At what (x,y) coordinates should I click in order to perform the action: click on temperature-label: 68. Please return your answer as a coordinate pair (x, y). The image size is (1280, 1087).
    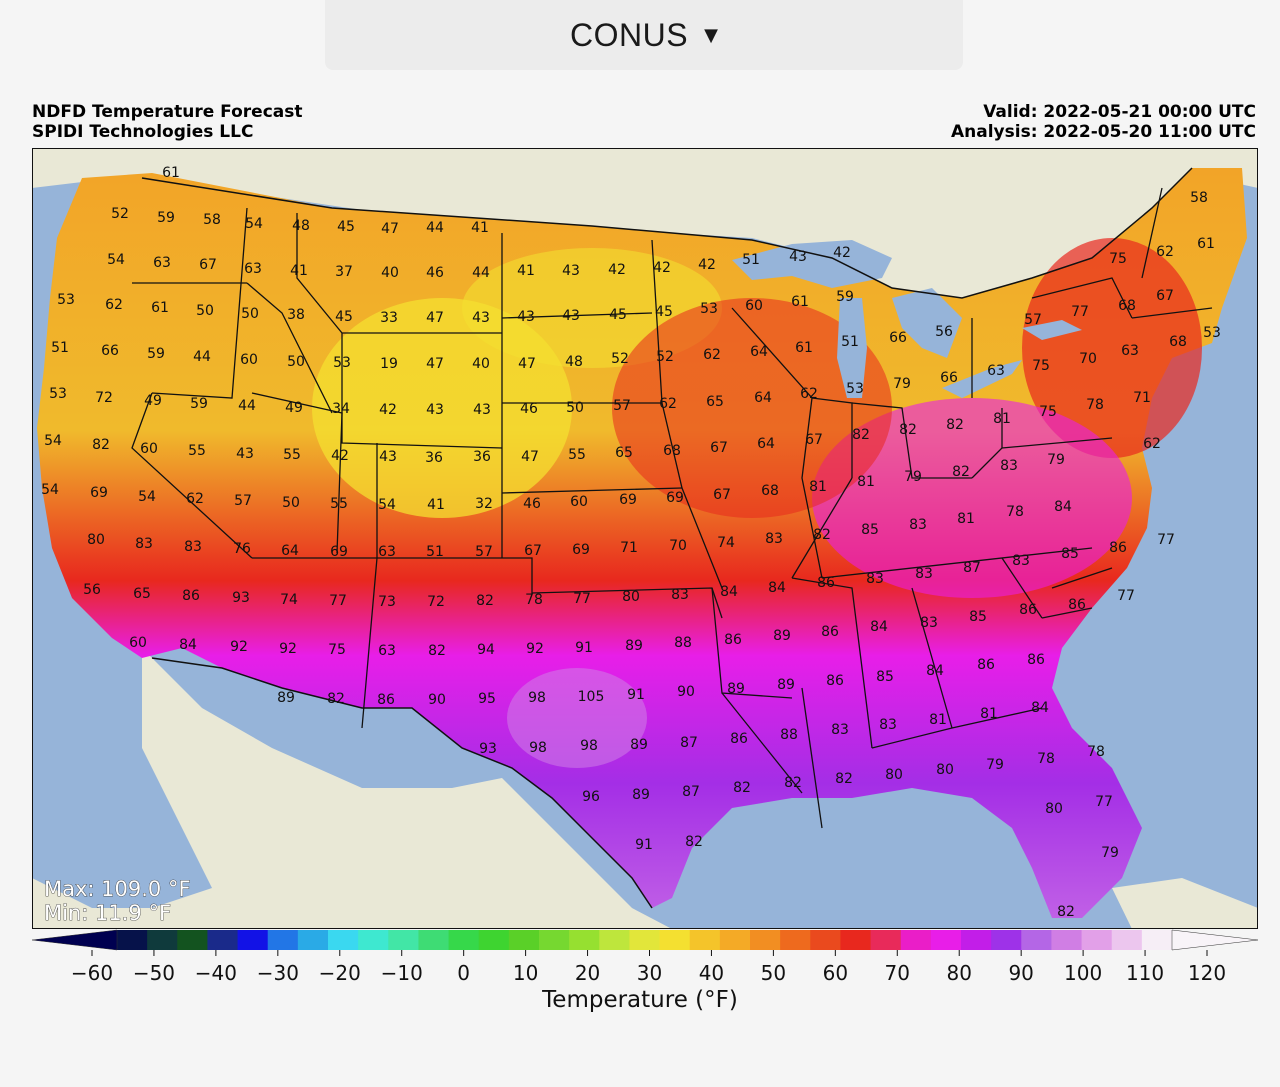
    Looking at the image, I should click on (672, 451).